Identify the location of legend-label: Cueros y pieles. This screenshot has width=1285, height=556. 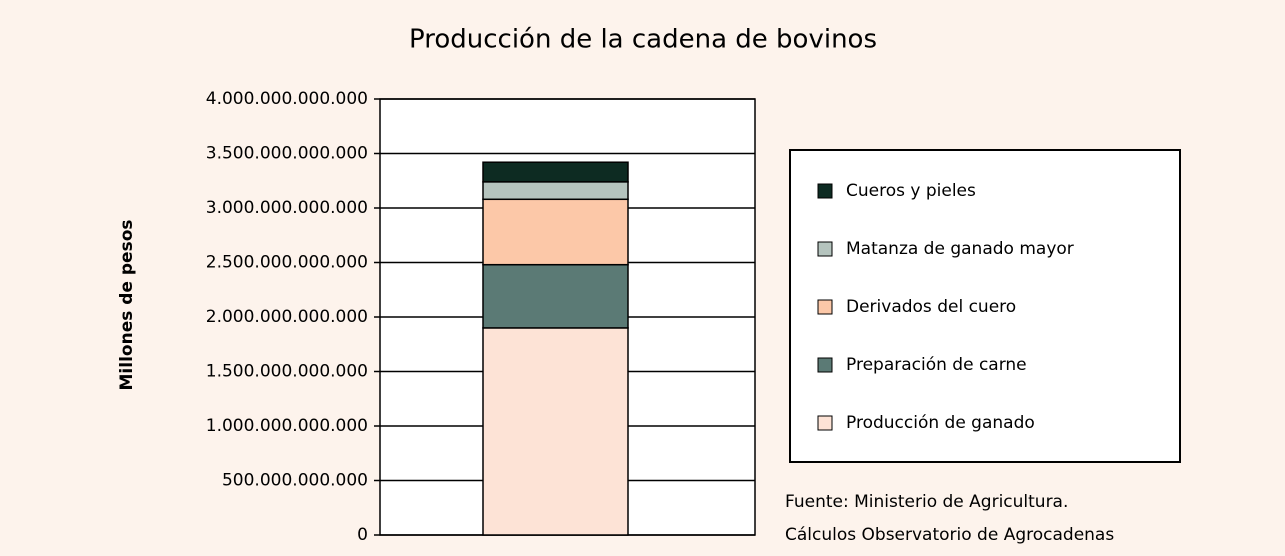
(911, 191).